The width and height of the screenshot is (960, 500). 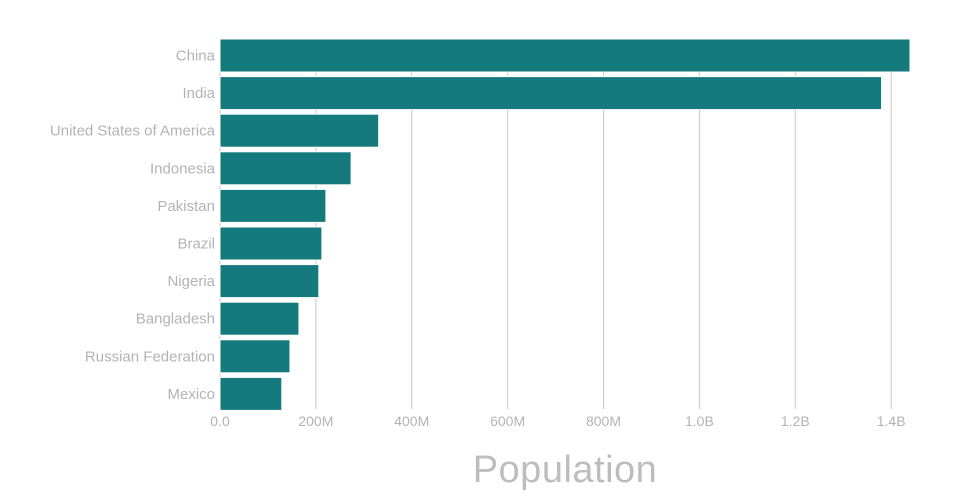 What do you see at coordinates (795, 421) in the screenshot?
I see `x-tick-label: 1.2B` at bounding box center [795, 421].